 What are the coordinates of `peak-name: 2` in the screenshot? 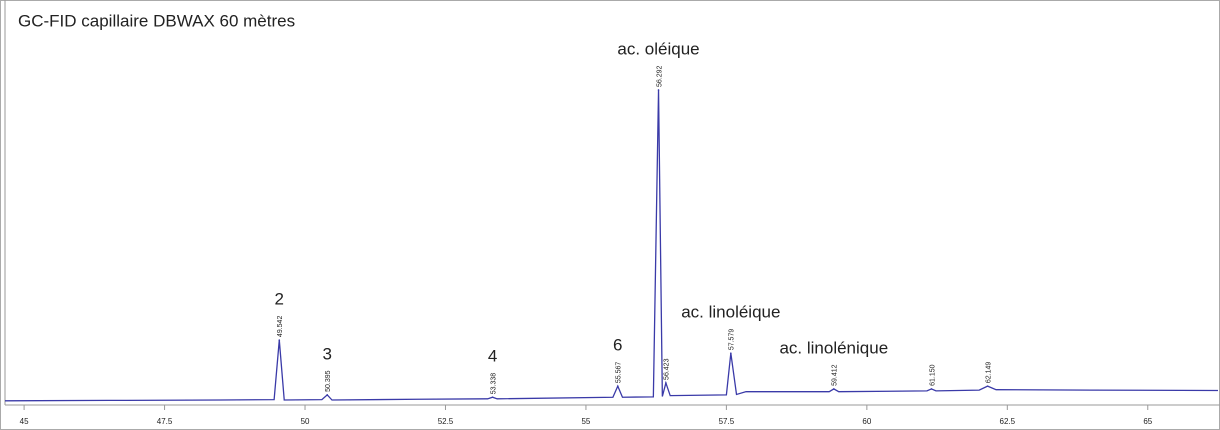 It's located at (279, 299).